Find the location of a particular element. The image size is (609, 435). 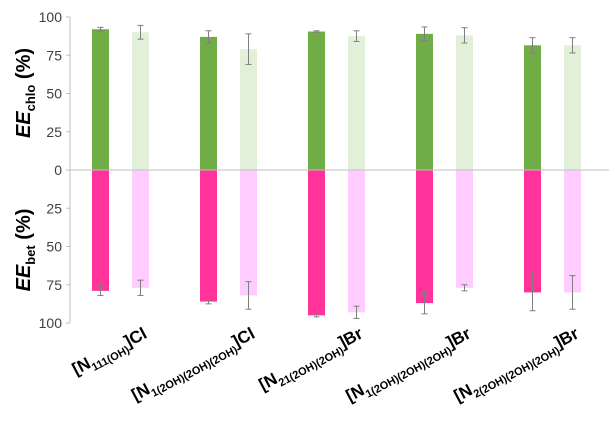

chlo-bar-s1-c1 is located at coordinates (100, 99).